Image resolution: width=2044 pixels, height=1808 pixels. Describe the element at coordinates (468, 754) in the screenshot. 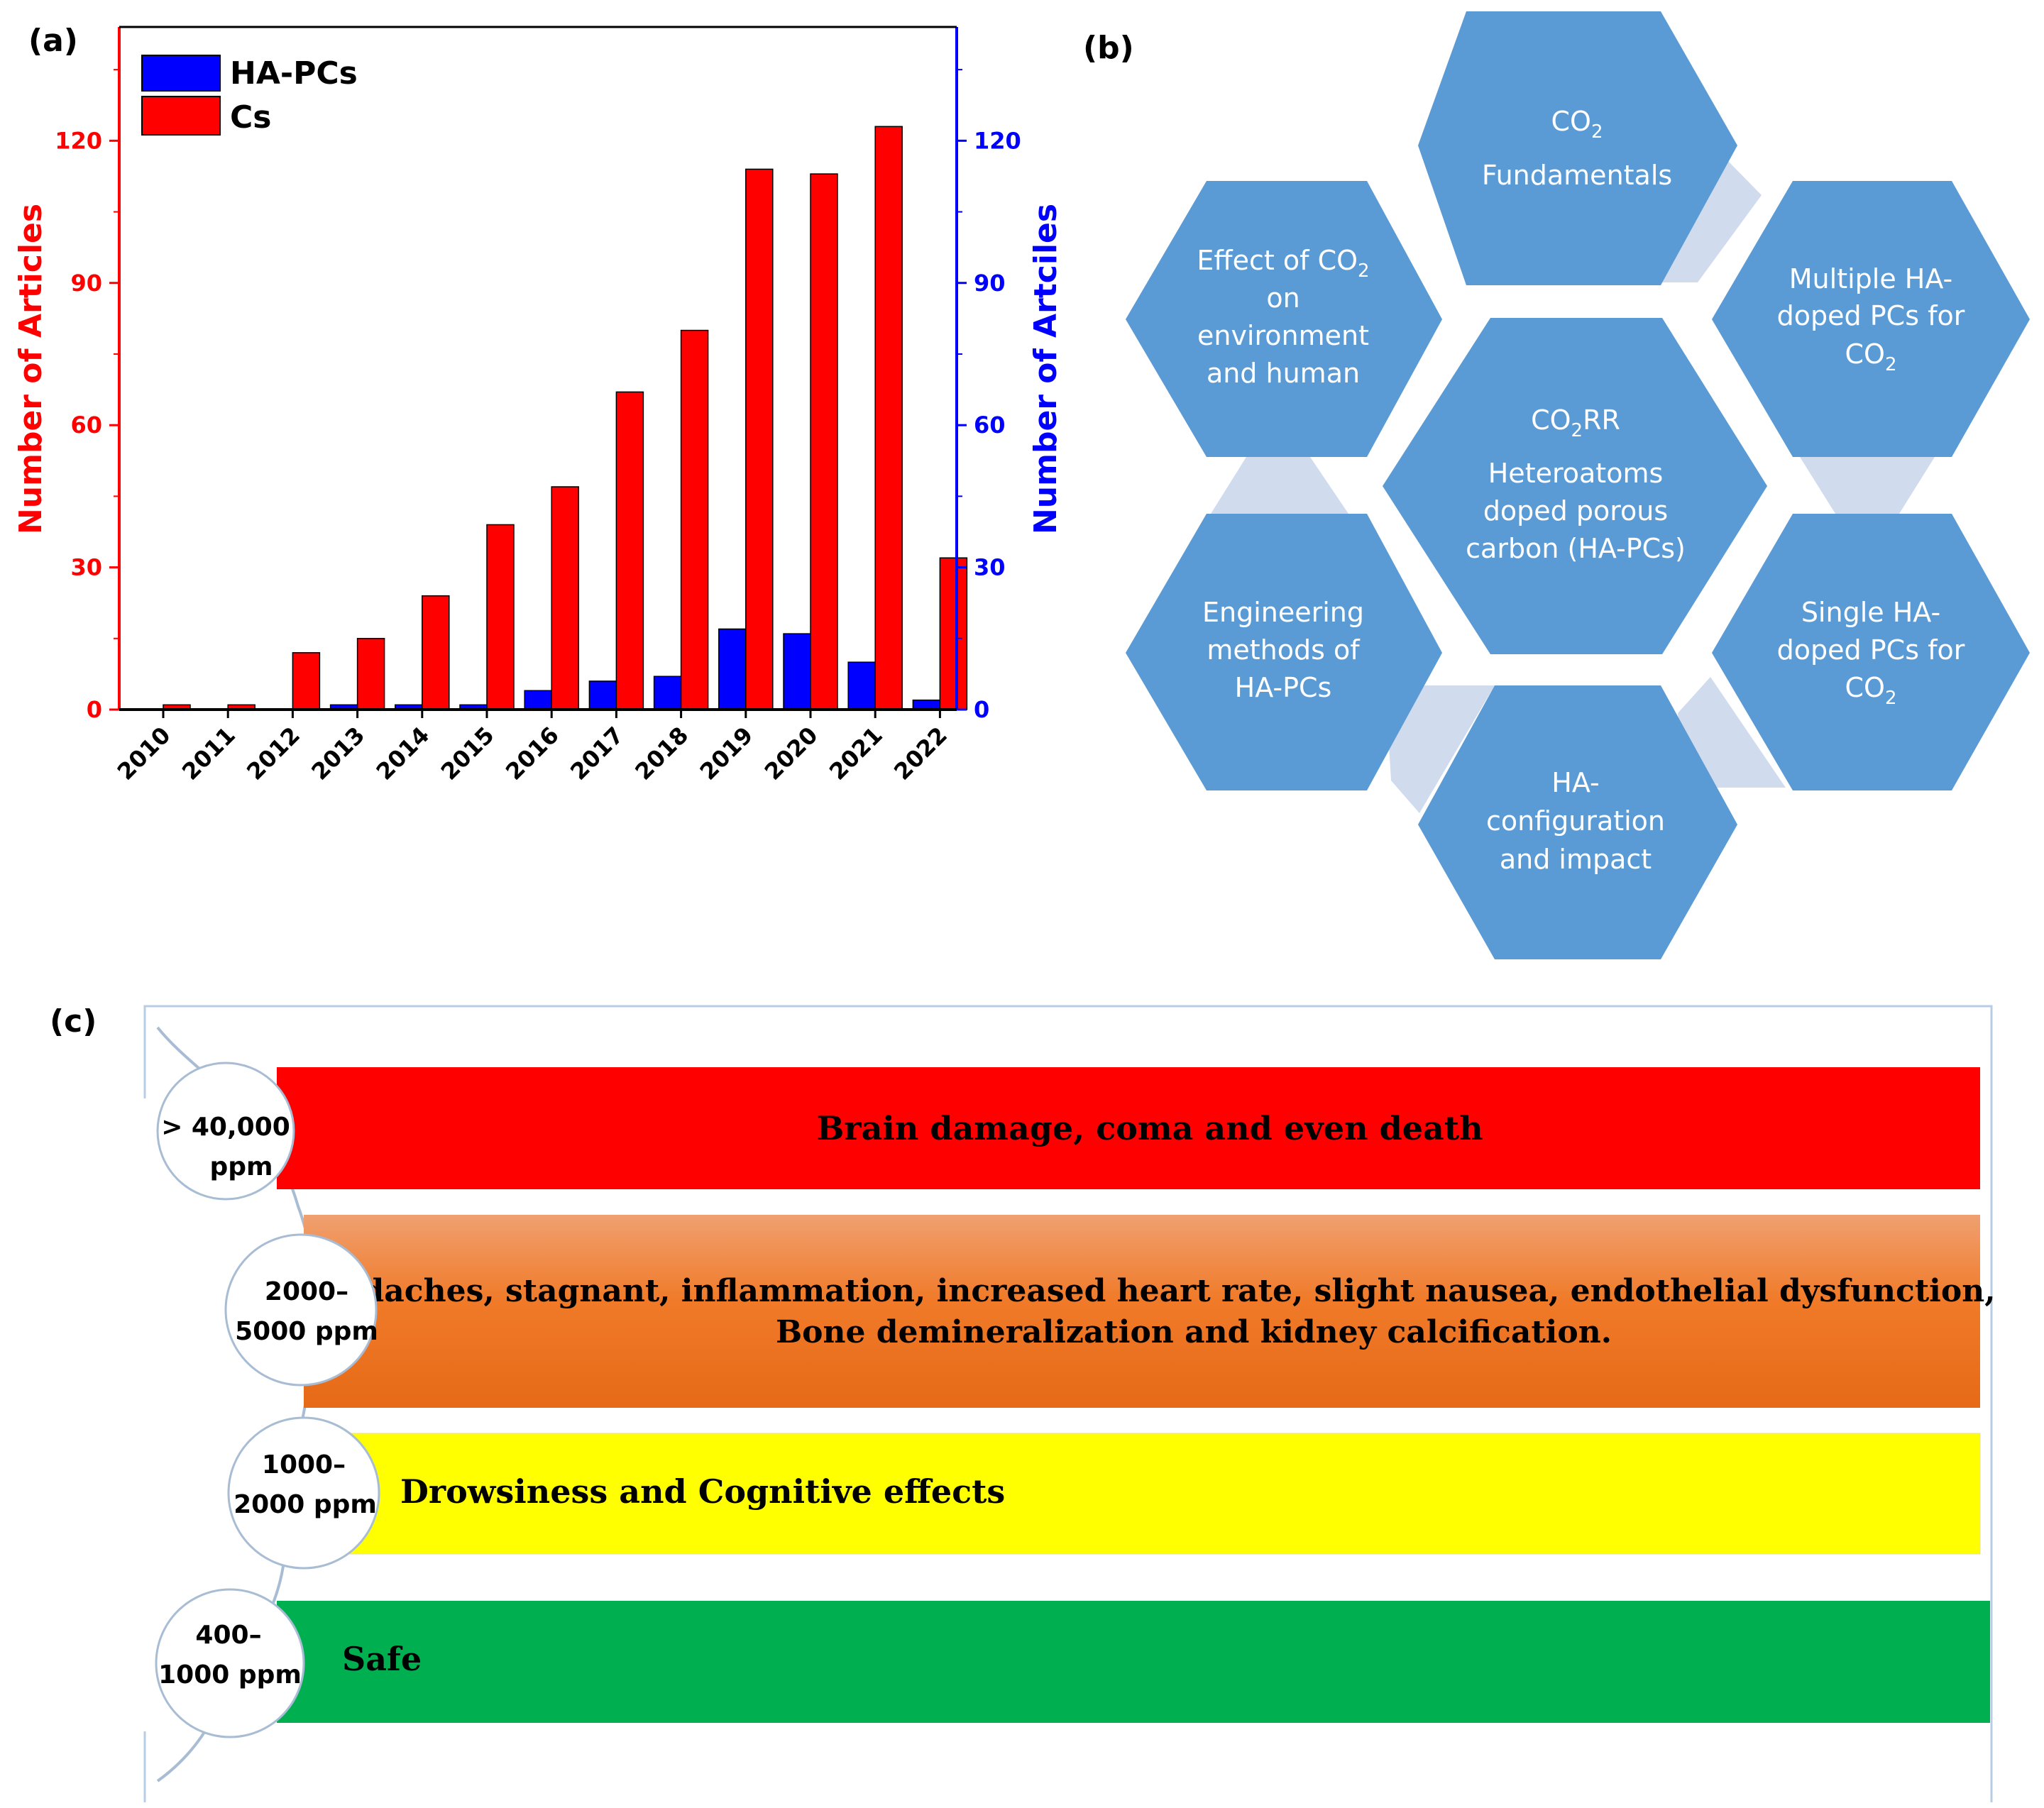

I see `x-tick-label-2015: 2015` at that location.